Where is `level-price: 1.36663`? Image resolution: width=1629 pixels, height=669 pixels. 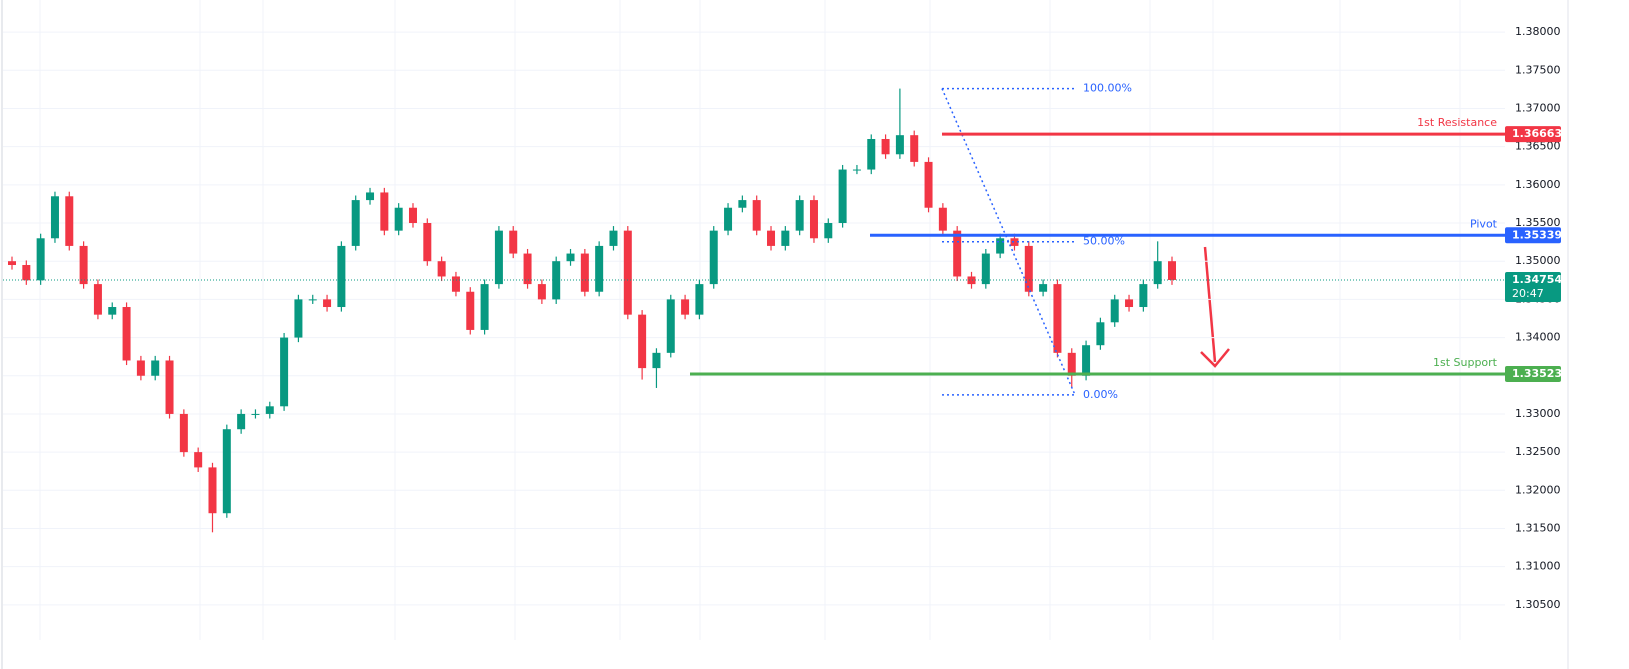
level-price: 1.36663 is located at coordinates (1537, 133).